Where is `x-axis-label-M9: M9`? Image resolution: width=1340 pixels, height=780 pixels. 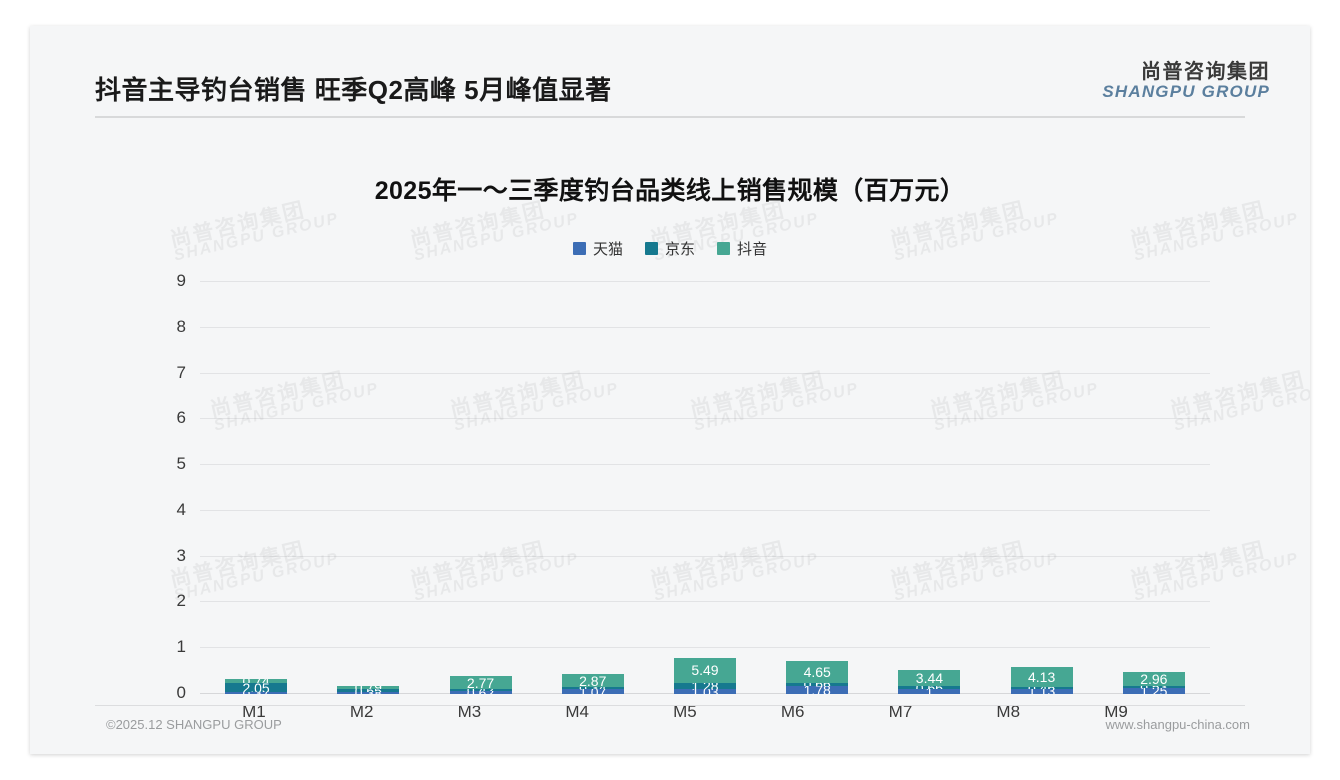 x-axis-label-M9: M9 is located at coordinates (1116, 711).